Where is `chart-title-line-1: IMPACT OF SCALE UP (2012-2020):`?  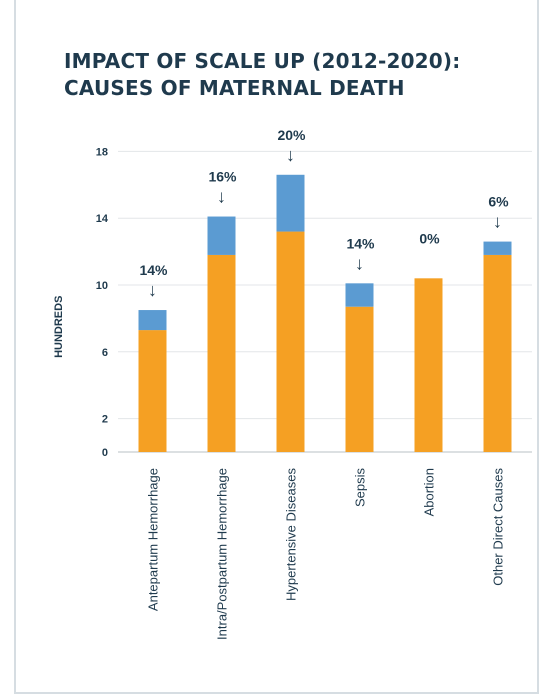 chart-title-line-1: IMPACT OF SCALE UP (2012-2020): is located at coordinates (262, 61).